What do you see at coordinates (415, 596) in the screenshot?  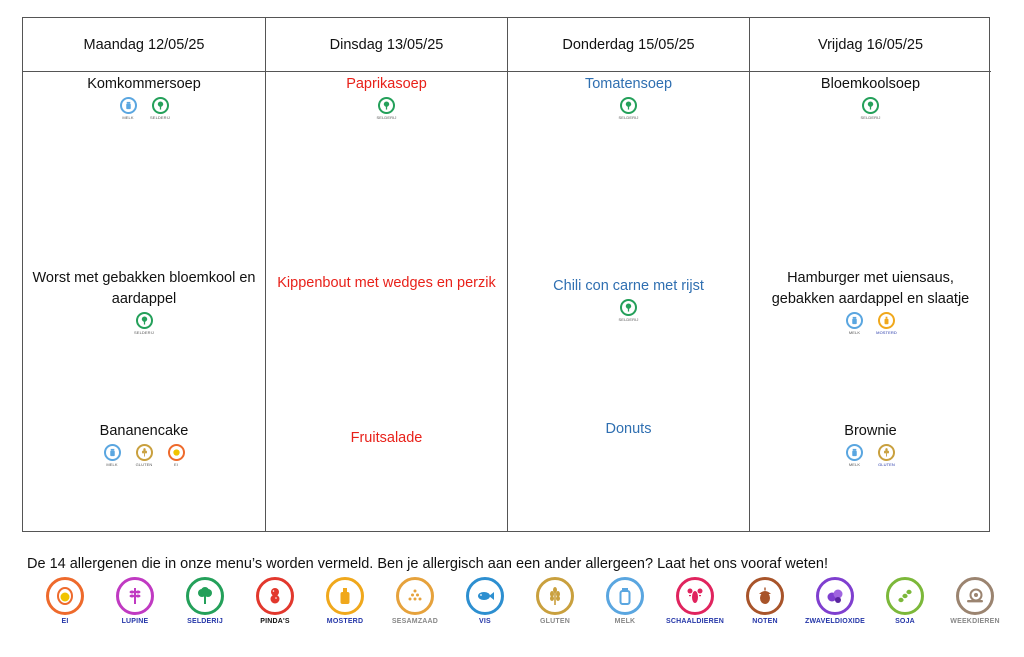 I see `sesame-icon` at bounding box center [415, 596].